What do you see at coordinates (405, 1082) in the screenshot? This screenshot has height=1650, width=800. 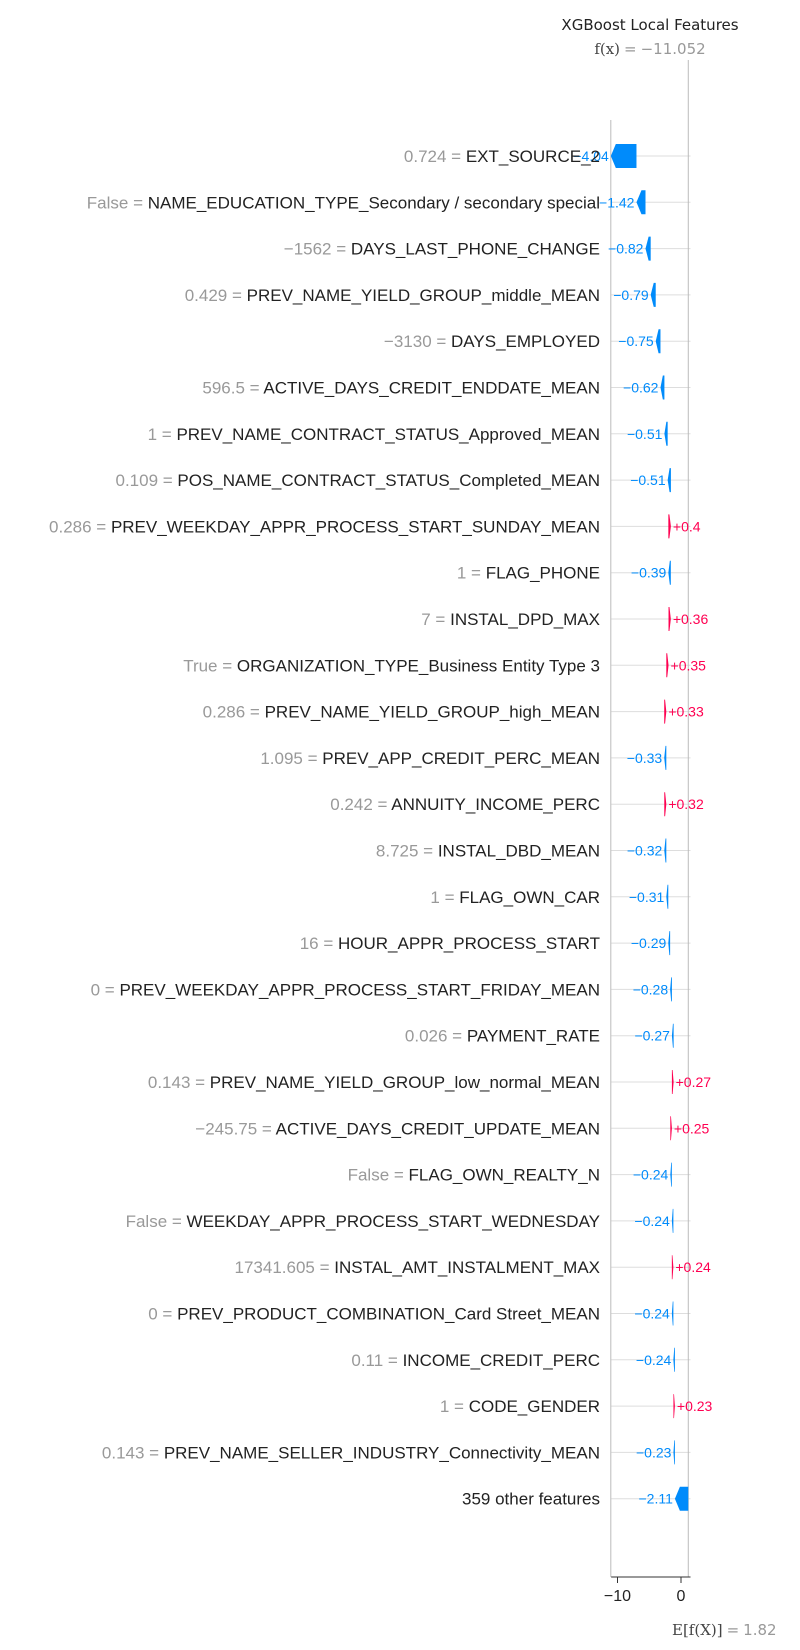 I see `feature-name: PREV_NAME_YIELD_GROUP_low_normal_MEAN` at bounding box center [405, 1082].